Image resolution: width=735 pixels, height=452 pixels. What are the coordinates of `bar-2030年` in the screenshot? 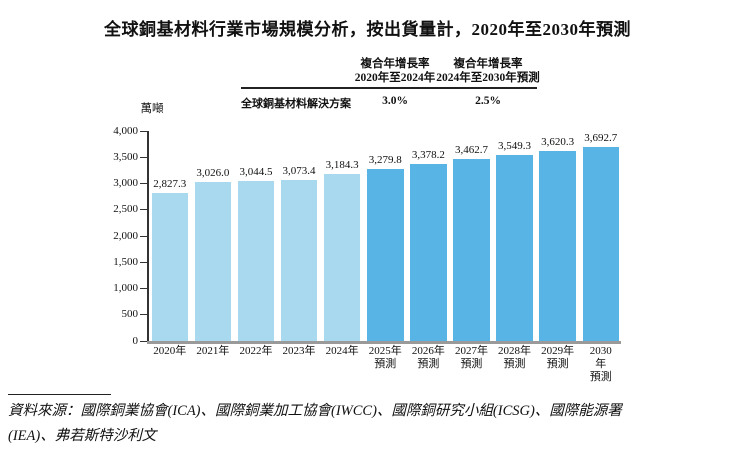 It's located at (600, 244).